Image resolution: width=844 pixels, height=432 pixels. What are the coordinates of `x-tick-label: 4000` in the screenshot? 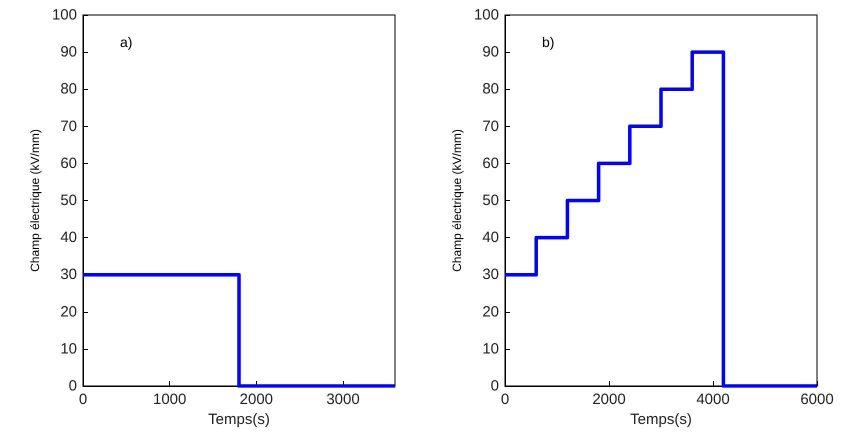 It's located at (713, 399).